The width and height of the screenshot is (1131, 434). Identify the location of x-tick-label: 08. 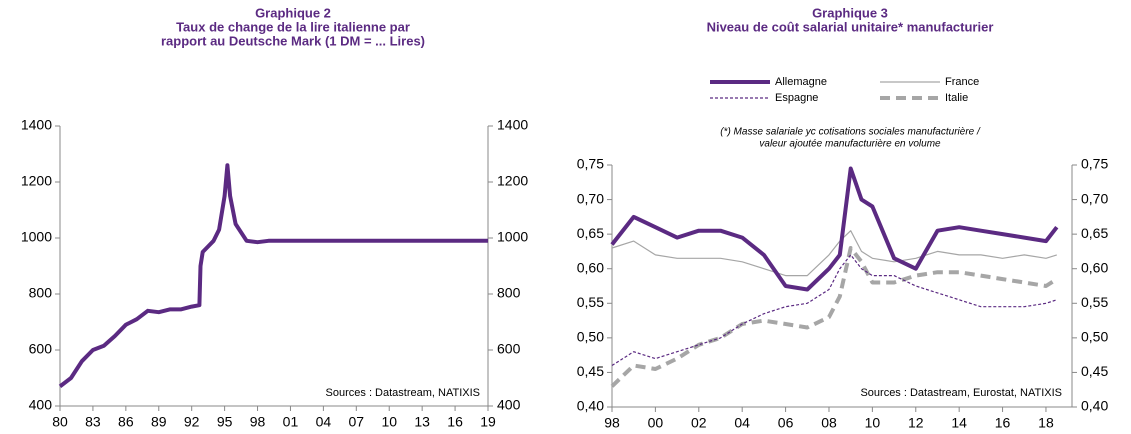
(829, 423).